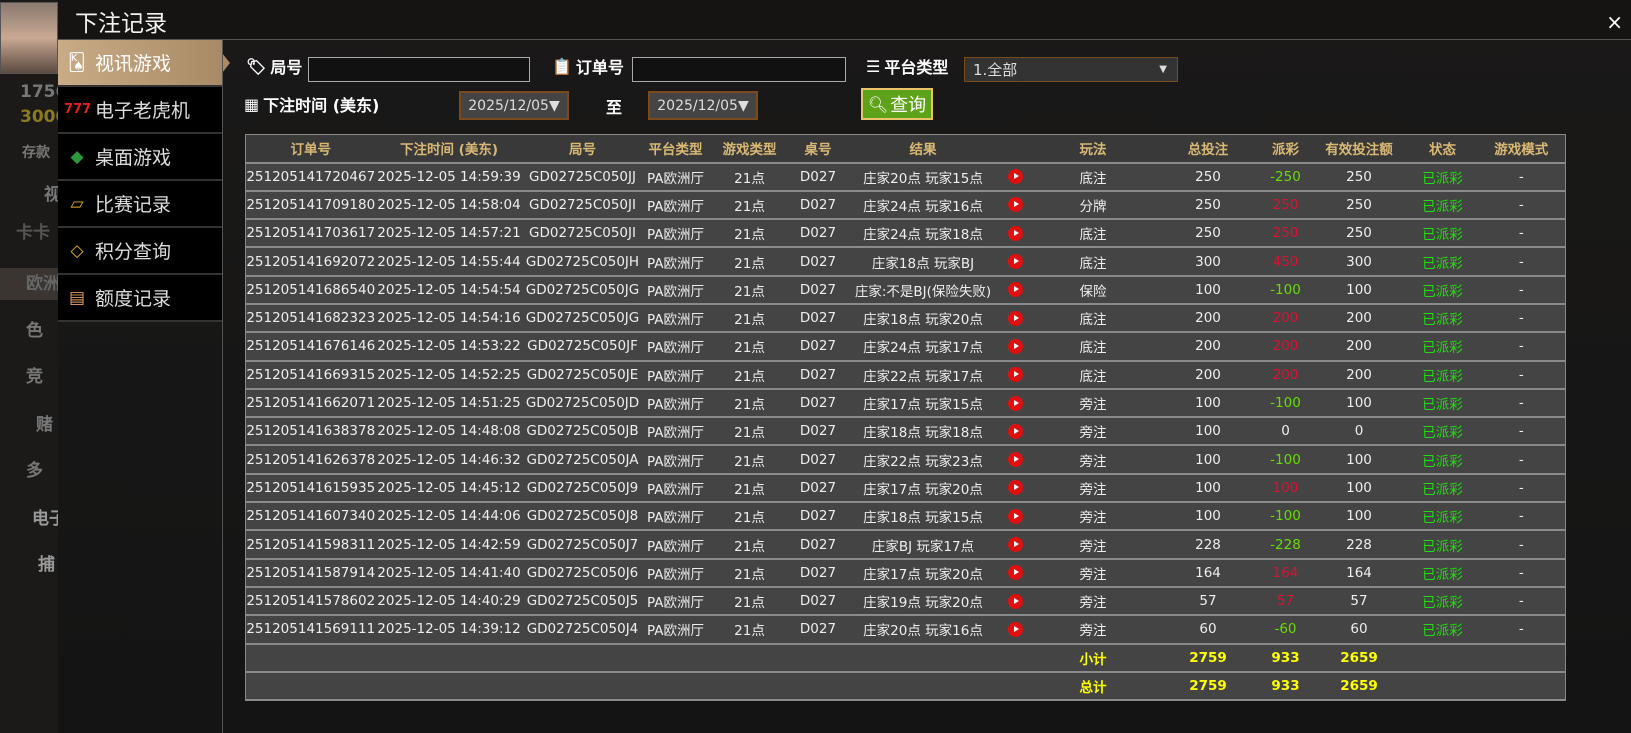 The height and width of the screenshot is (733, 1631). Describe the element at coordinates (588, 66) in the screenshot. I see `order-label: 📋 订单号` at that location.